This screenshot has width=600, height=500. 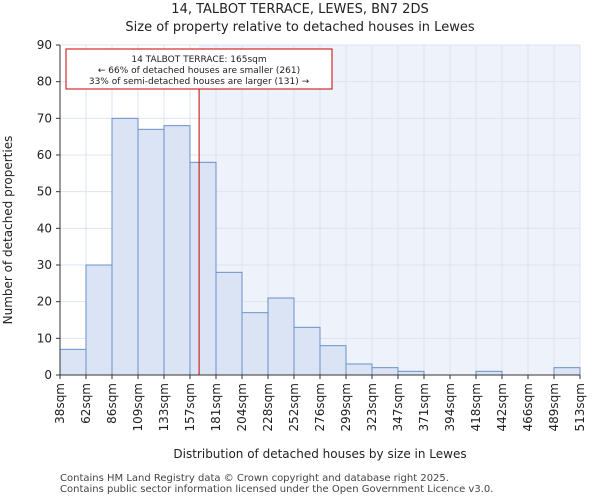 I want to click on x-tick-label: 62sqm, so click(x=86, y=403).